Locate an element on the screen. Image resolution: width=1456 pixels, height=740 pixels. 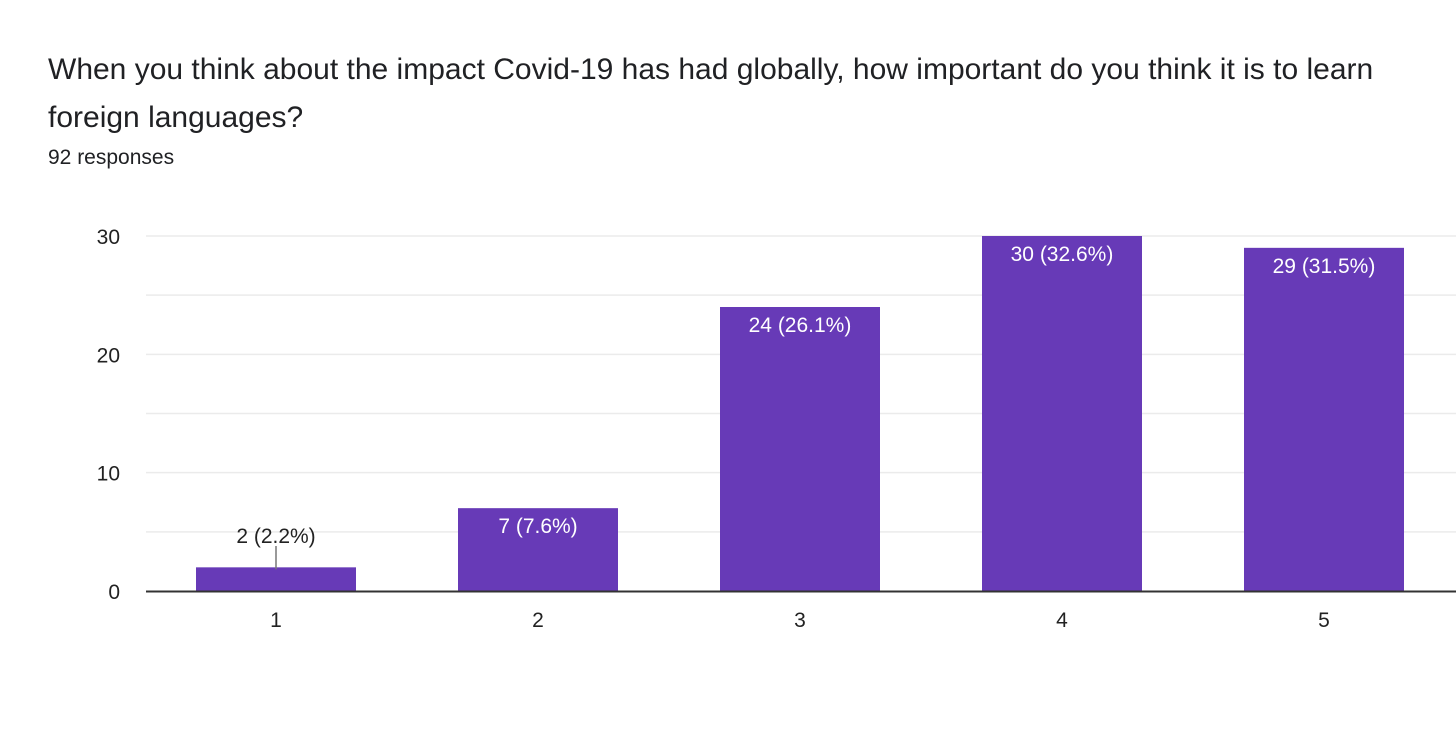
y-tick-label: 20 is located at coordinates (108, 355).